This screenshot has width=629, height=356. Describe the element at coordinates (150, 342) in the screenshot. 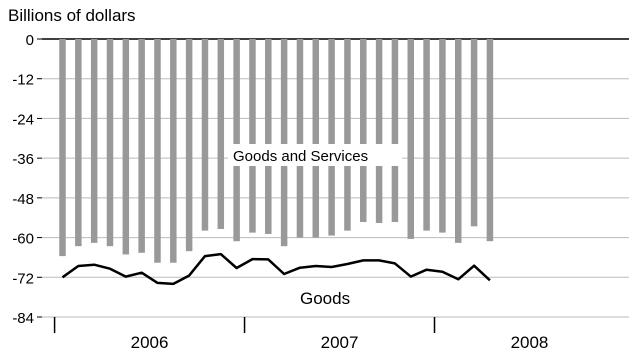

I see `x-tick-label-year: 2006` at that location.